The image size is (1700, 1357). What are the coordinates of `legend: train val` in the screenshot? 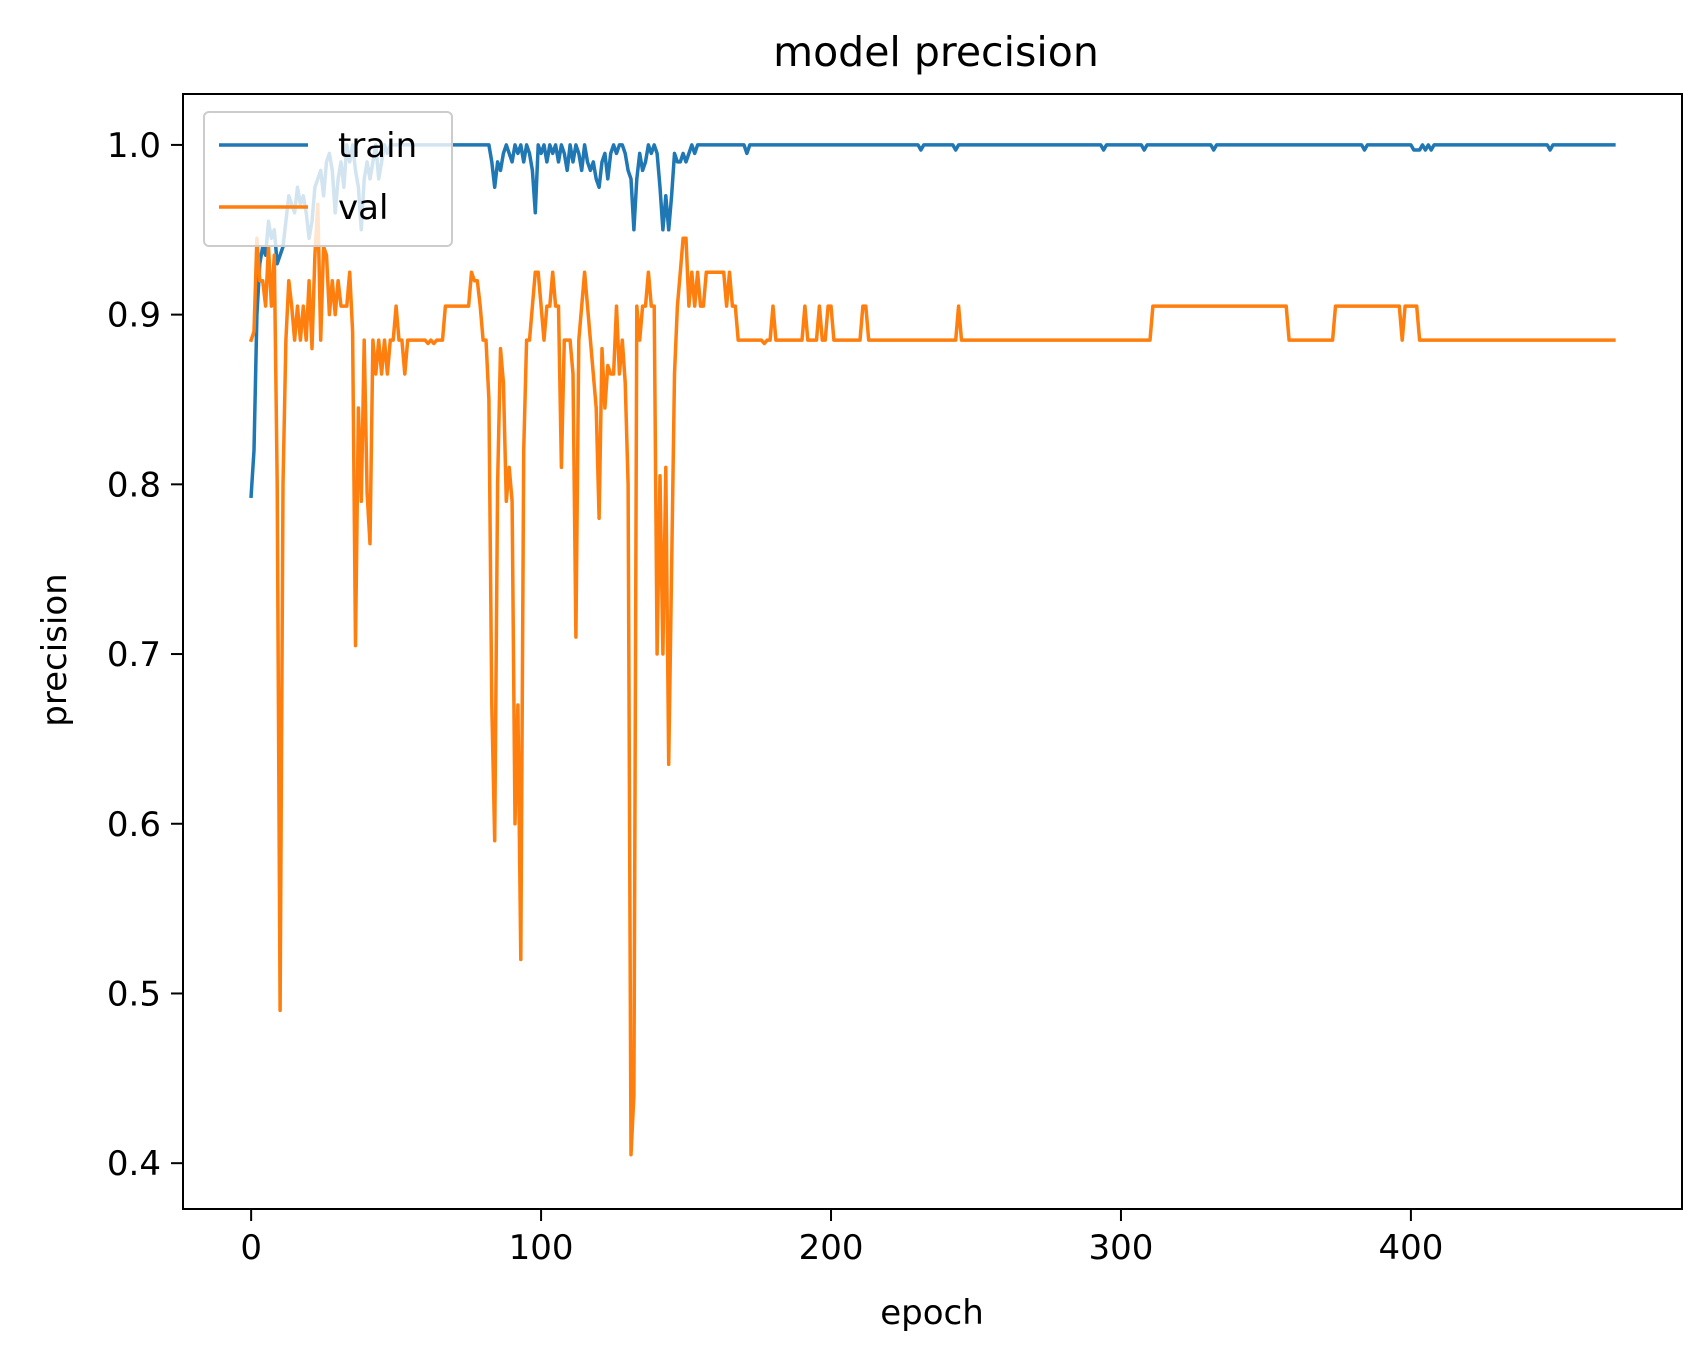 It's located at (328, 179).